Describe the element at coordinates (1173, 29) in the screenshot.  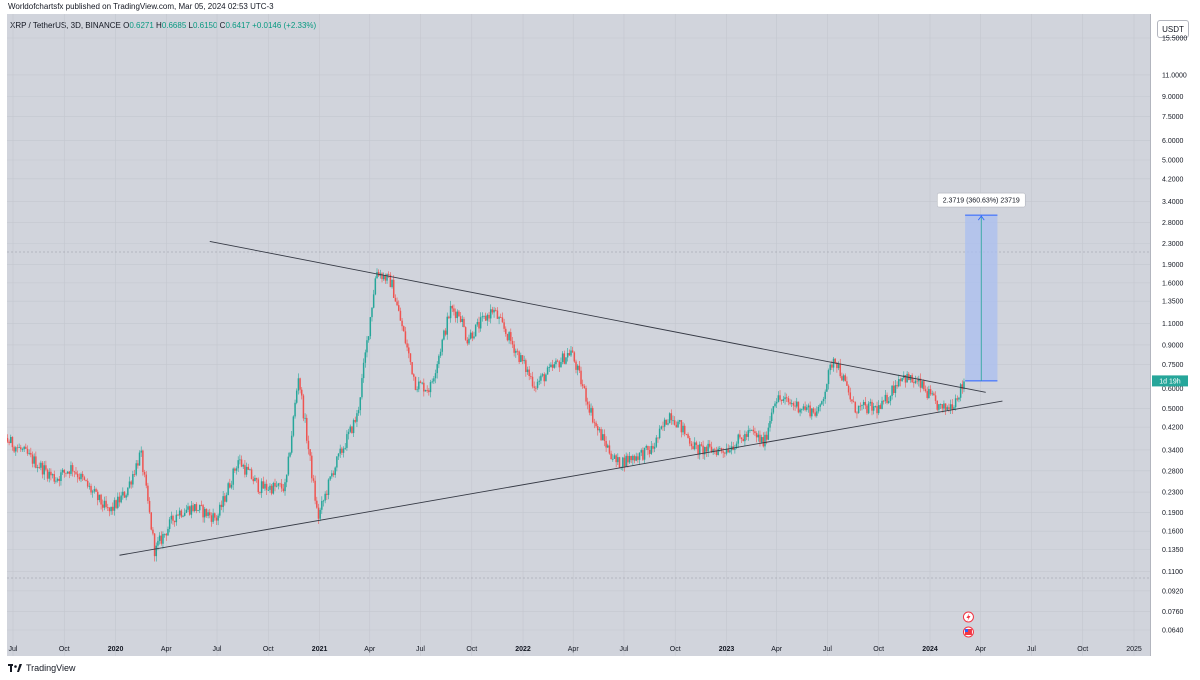
I see `currency-button: USDT` at that location.